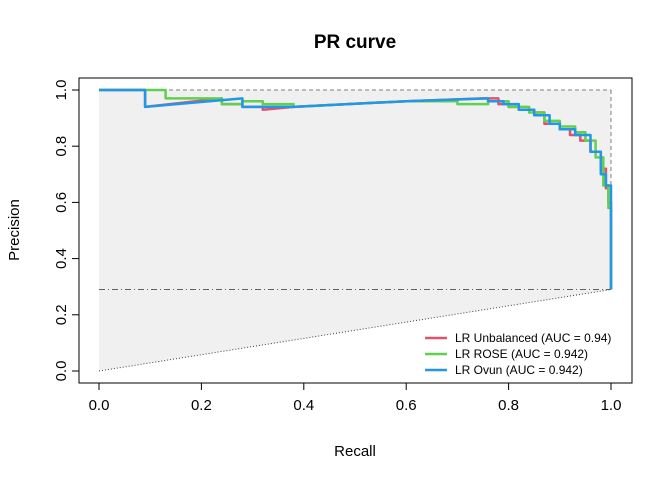  Describe the element at coordinates (14, 230) in the screenshot. I see `y-axis-label: Precision` at that location.